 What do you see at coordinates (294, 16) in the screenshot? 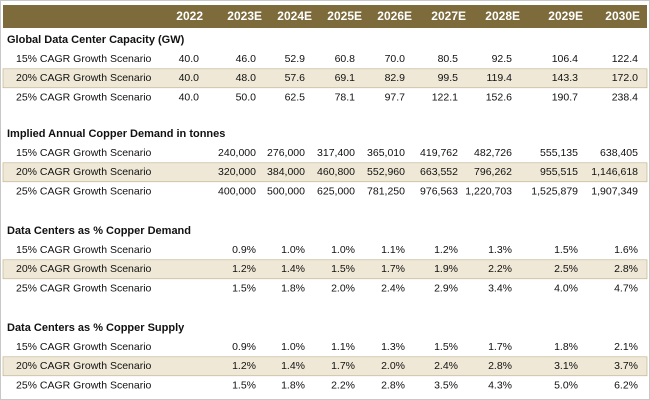
I see `column-header: 2024E` at bounding box center [294, 16].